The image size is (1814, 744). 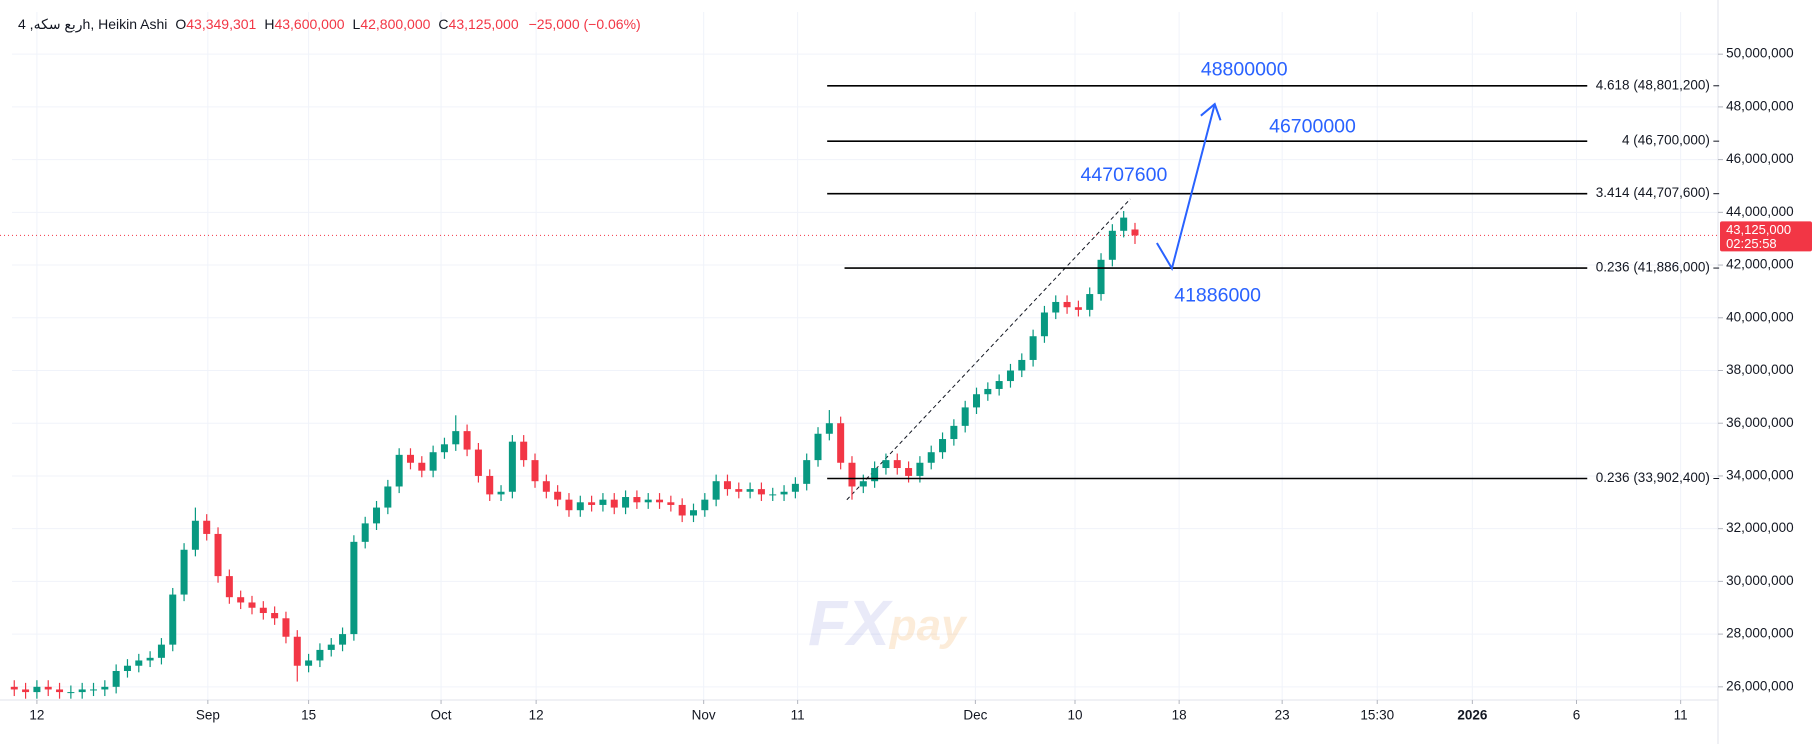 What do you see at coordinates (584, 24) in the screenshot?
I see `change: −25,000 (−0.06%)` at bounding box center [584, 24].